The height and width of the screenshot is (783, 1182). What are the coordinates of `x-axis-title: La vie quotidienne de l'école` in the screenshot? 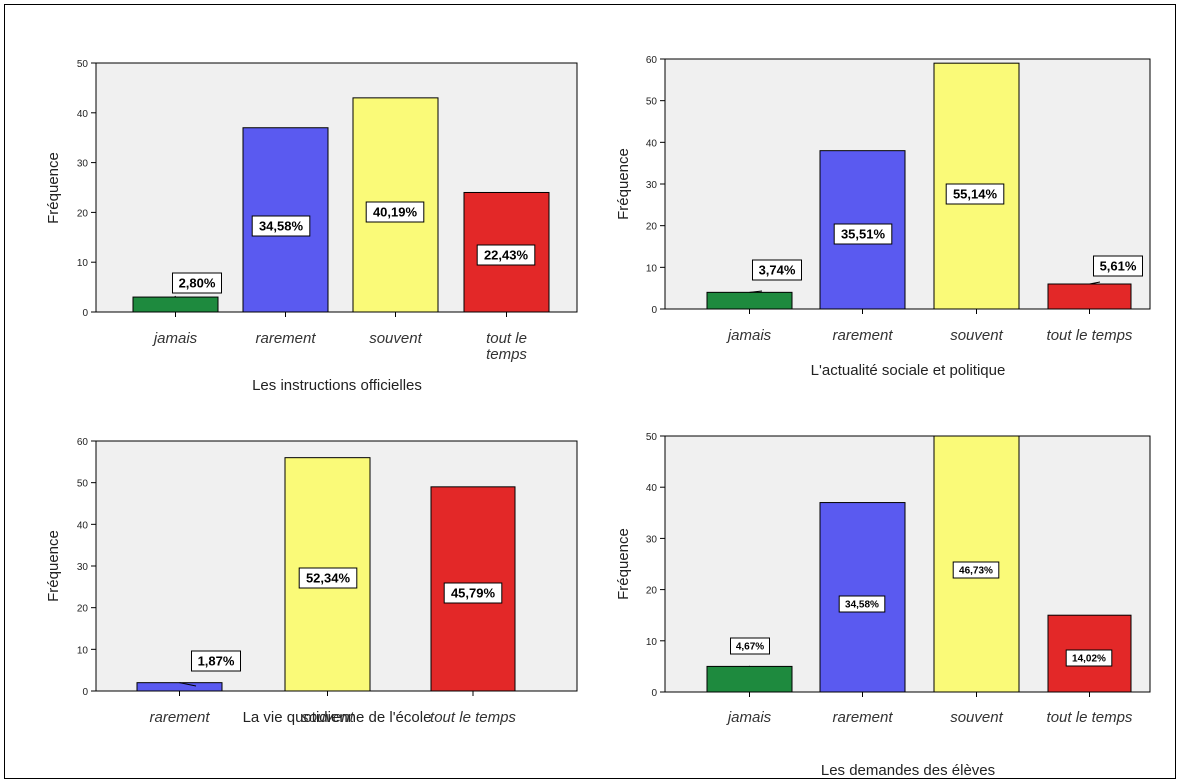 It's located at (337, 717).